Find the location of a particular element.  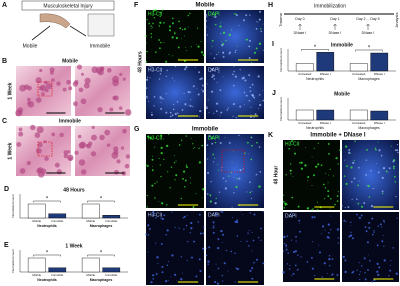

group-label: Macrophages is located at coordinates (368, 79).